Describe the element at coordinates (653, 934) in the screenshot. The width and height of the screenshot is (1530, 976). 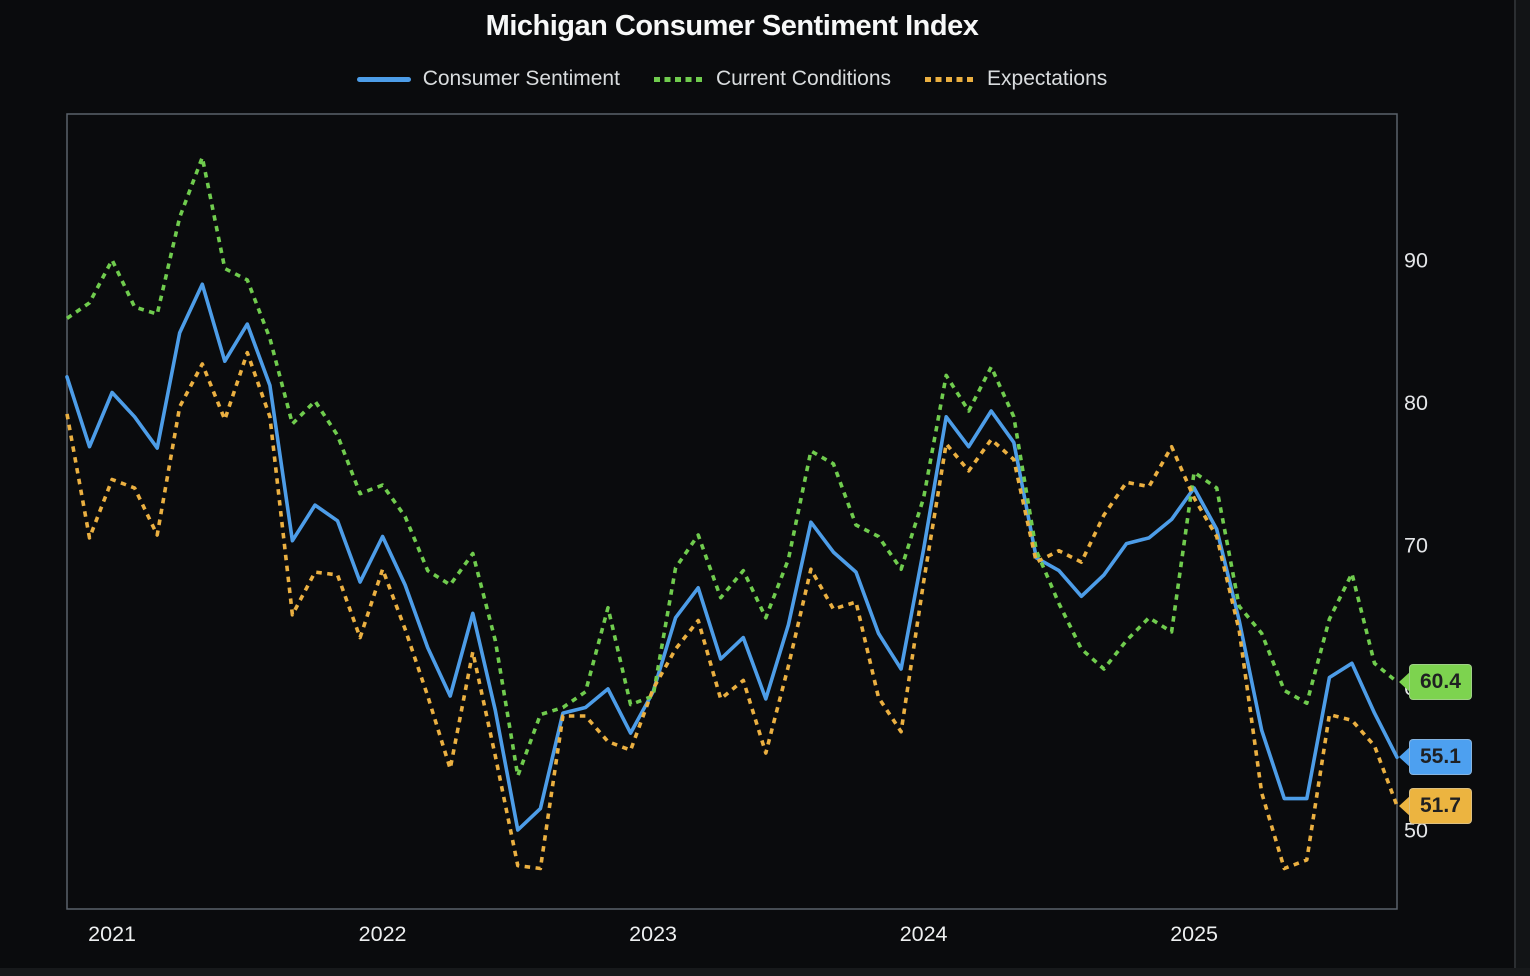
I see `x-axis-label-2023: 2023` at that location.